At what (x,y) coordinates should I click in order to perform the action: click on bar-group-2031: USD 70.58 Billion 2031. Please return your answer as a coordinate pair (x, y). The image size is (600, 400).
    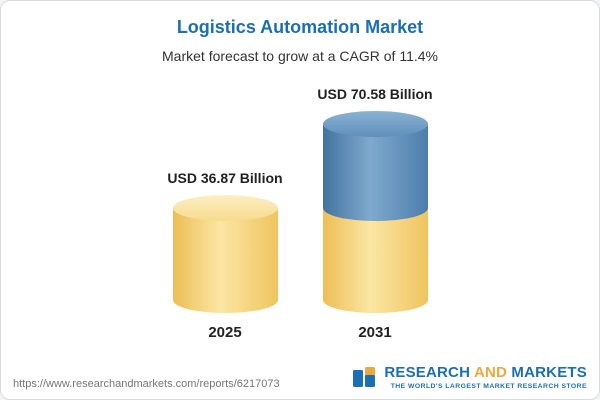
    Looking at the image, I should click on (374, 213).